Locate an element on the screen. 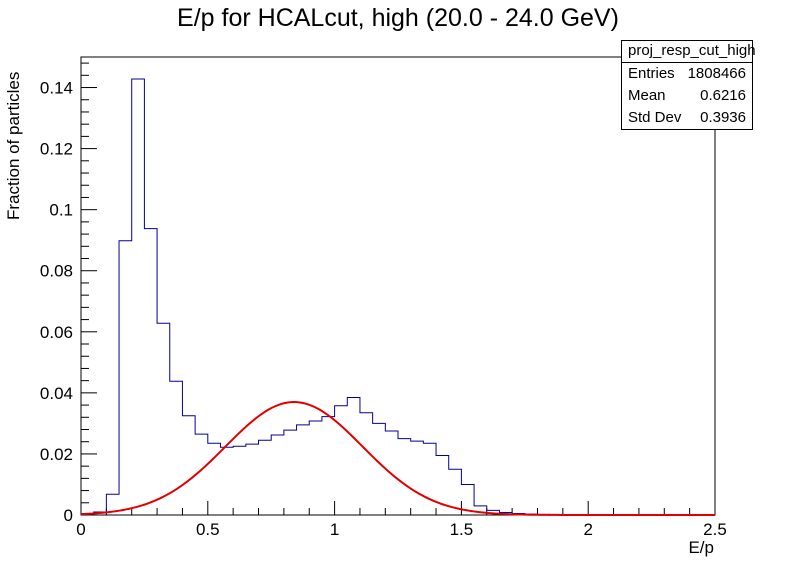 This screenshot has width=796, height=572. y-tick-label: 0 is located at coordinates (68, 515).